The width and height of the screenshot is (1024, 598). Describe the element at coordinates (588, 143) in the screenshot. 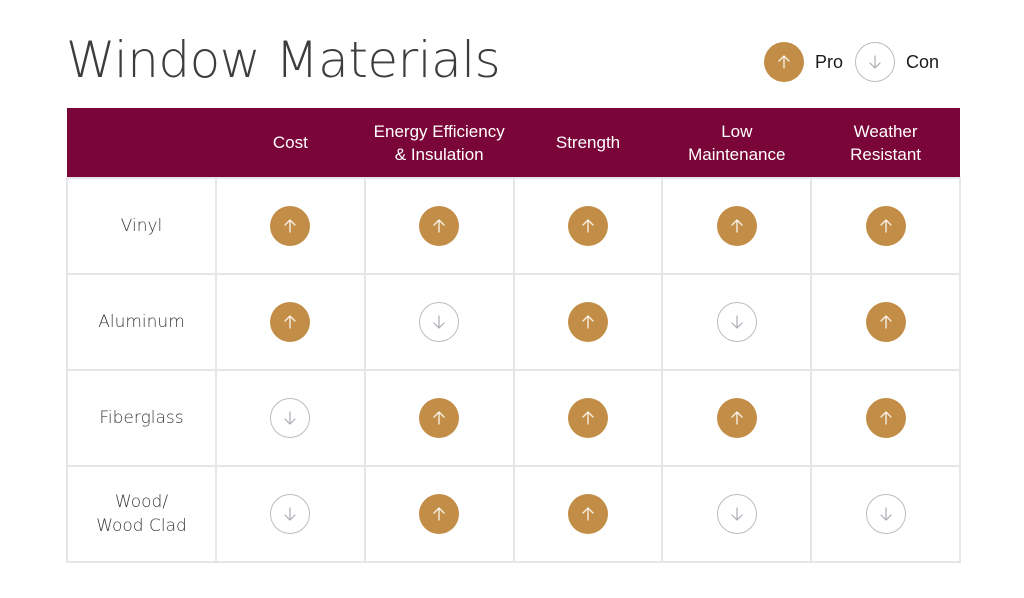

I see `column-header-strength: Strength` at that location.